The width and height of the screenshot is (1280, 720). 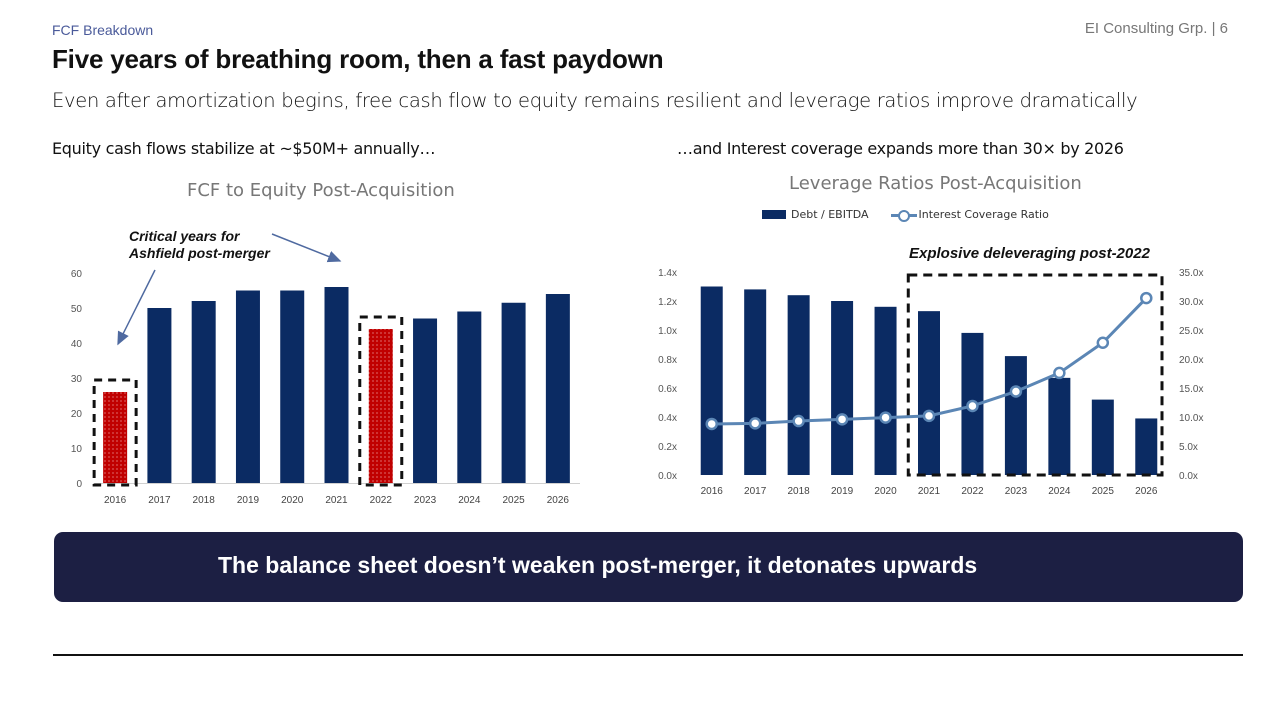 I want to click on page-reference: EI Consulting Grp. | 6, so click(x=1156, y=28).